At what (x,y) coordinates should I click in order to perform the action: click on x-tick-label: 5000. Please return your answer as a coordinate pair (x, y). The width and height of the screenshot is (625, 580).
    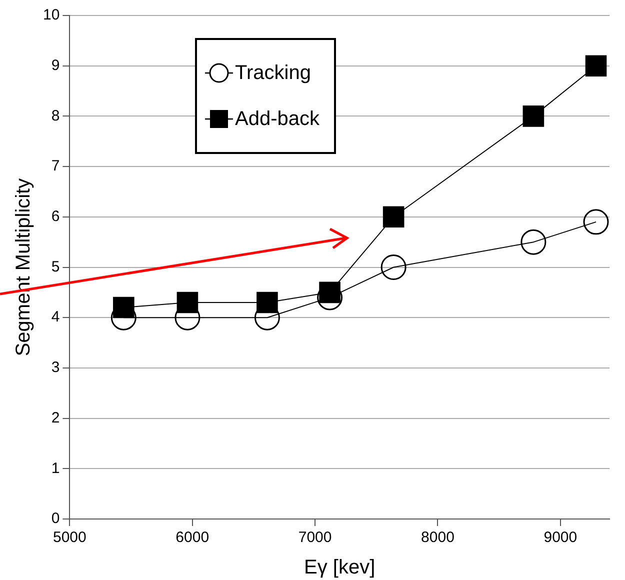
    Looking at the image, I should click on (69, 537).